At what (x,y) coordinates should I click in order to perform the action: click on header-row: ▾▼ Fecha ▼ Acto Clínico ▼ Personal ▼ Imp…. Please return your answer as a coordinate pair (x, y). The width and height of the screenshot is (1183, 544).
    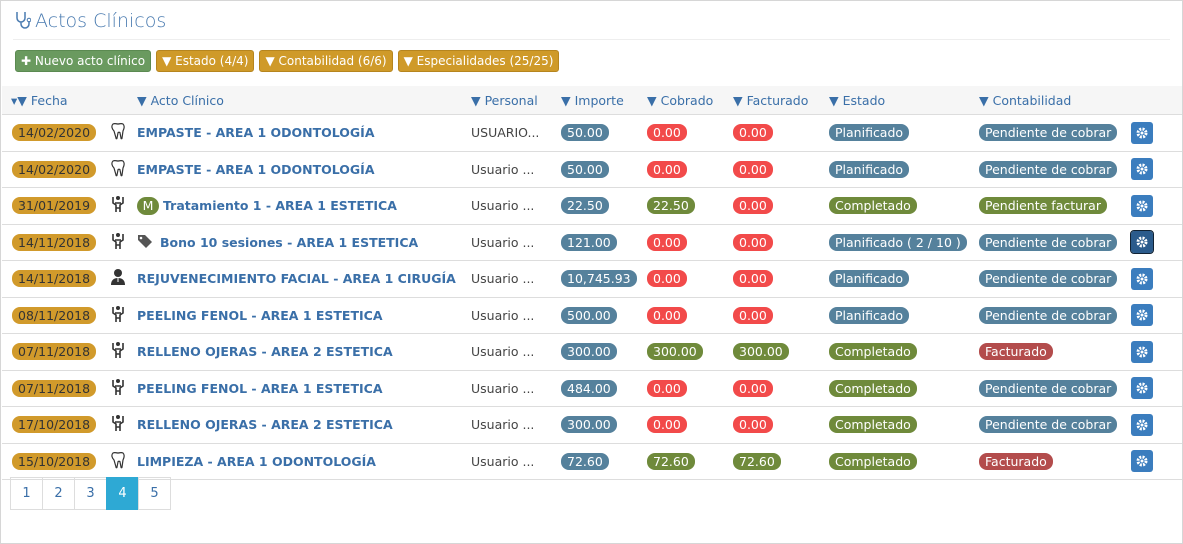
    Looking at the image, I should click on (592, 100).